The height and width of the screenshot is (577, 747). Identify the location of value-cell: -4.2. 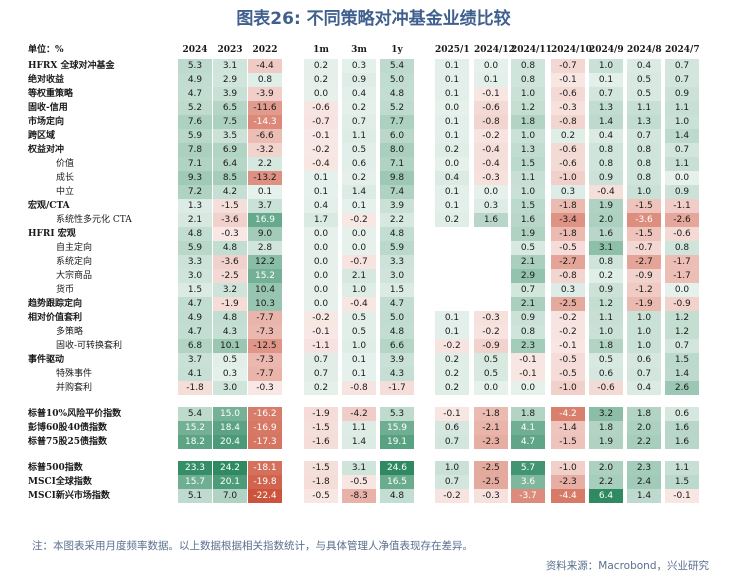
(568, 414).